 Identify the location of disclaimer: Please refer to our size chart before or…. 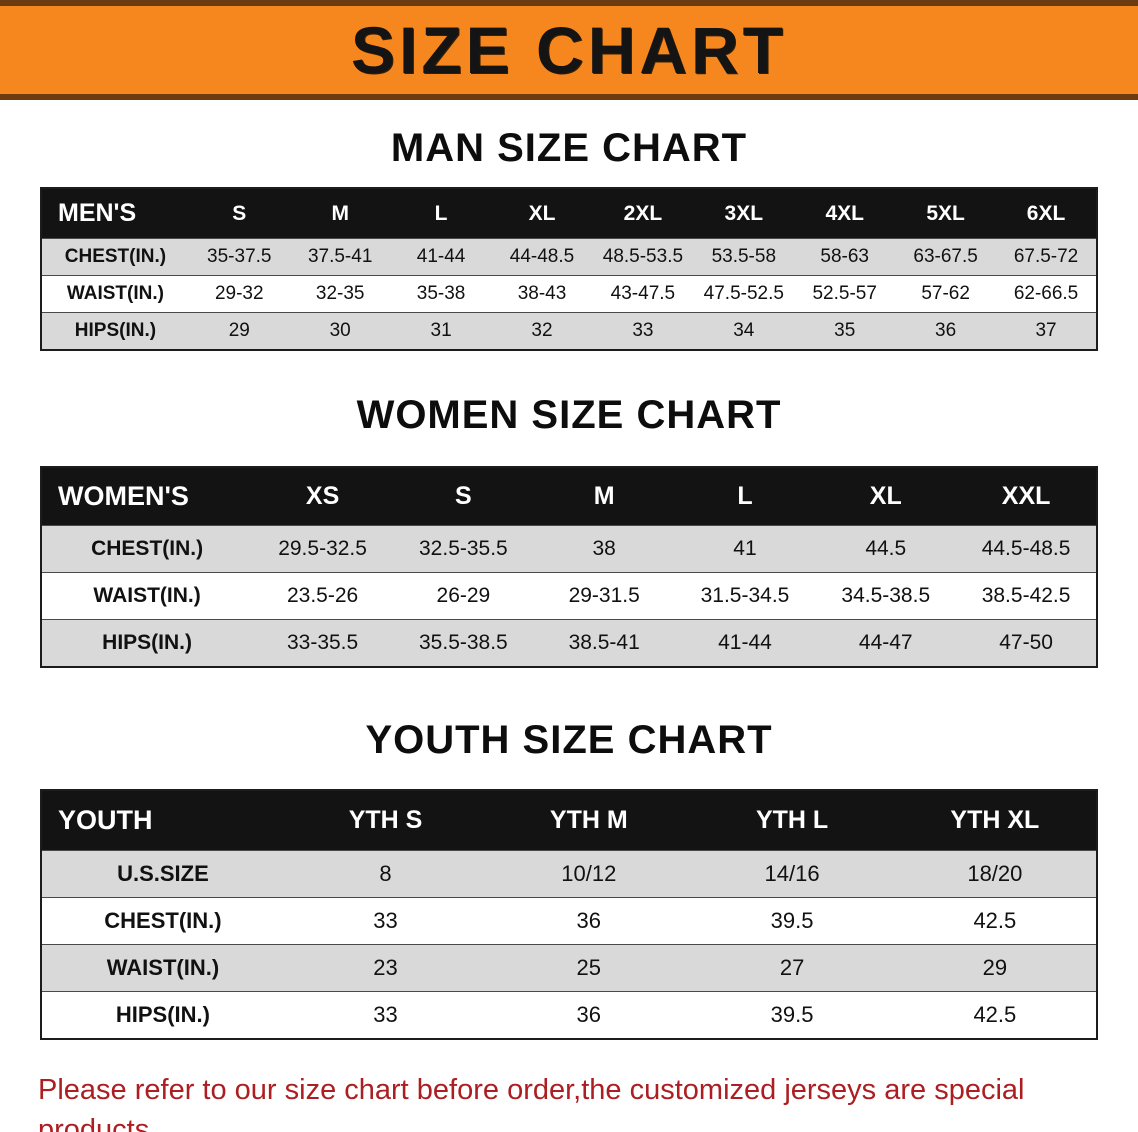
(569, 1101).